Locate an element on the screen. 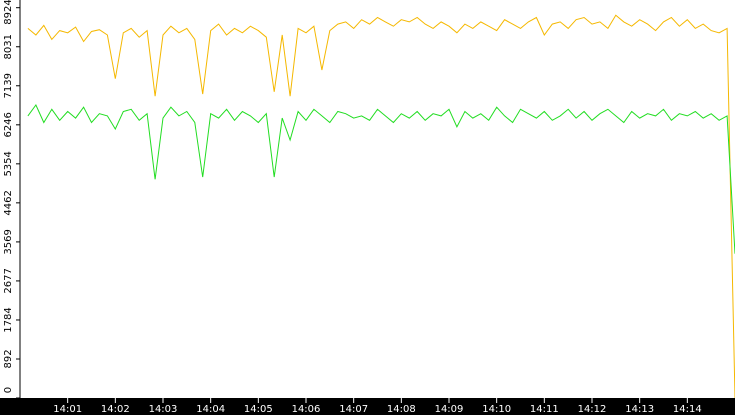  y-tick-label: 3569 is located at coordinates (8, 241).